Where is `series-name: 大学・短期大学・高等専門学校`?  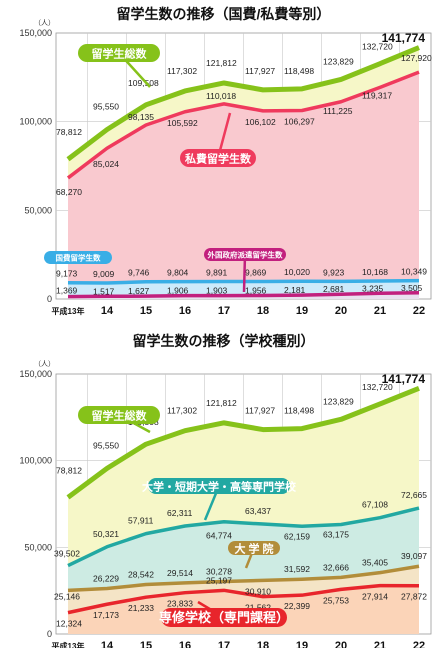 series-name: 大学・短期大学・高等専門学校 is located at coordinates (219, 487).